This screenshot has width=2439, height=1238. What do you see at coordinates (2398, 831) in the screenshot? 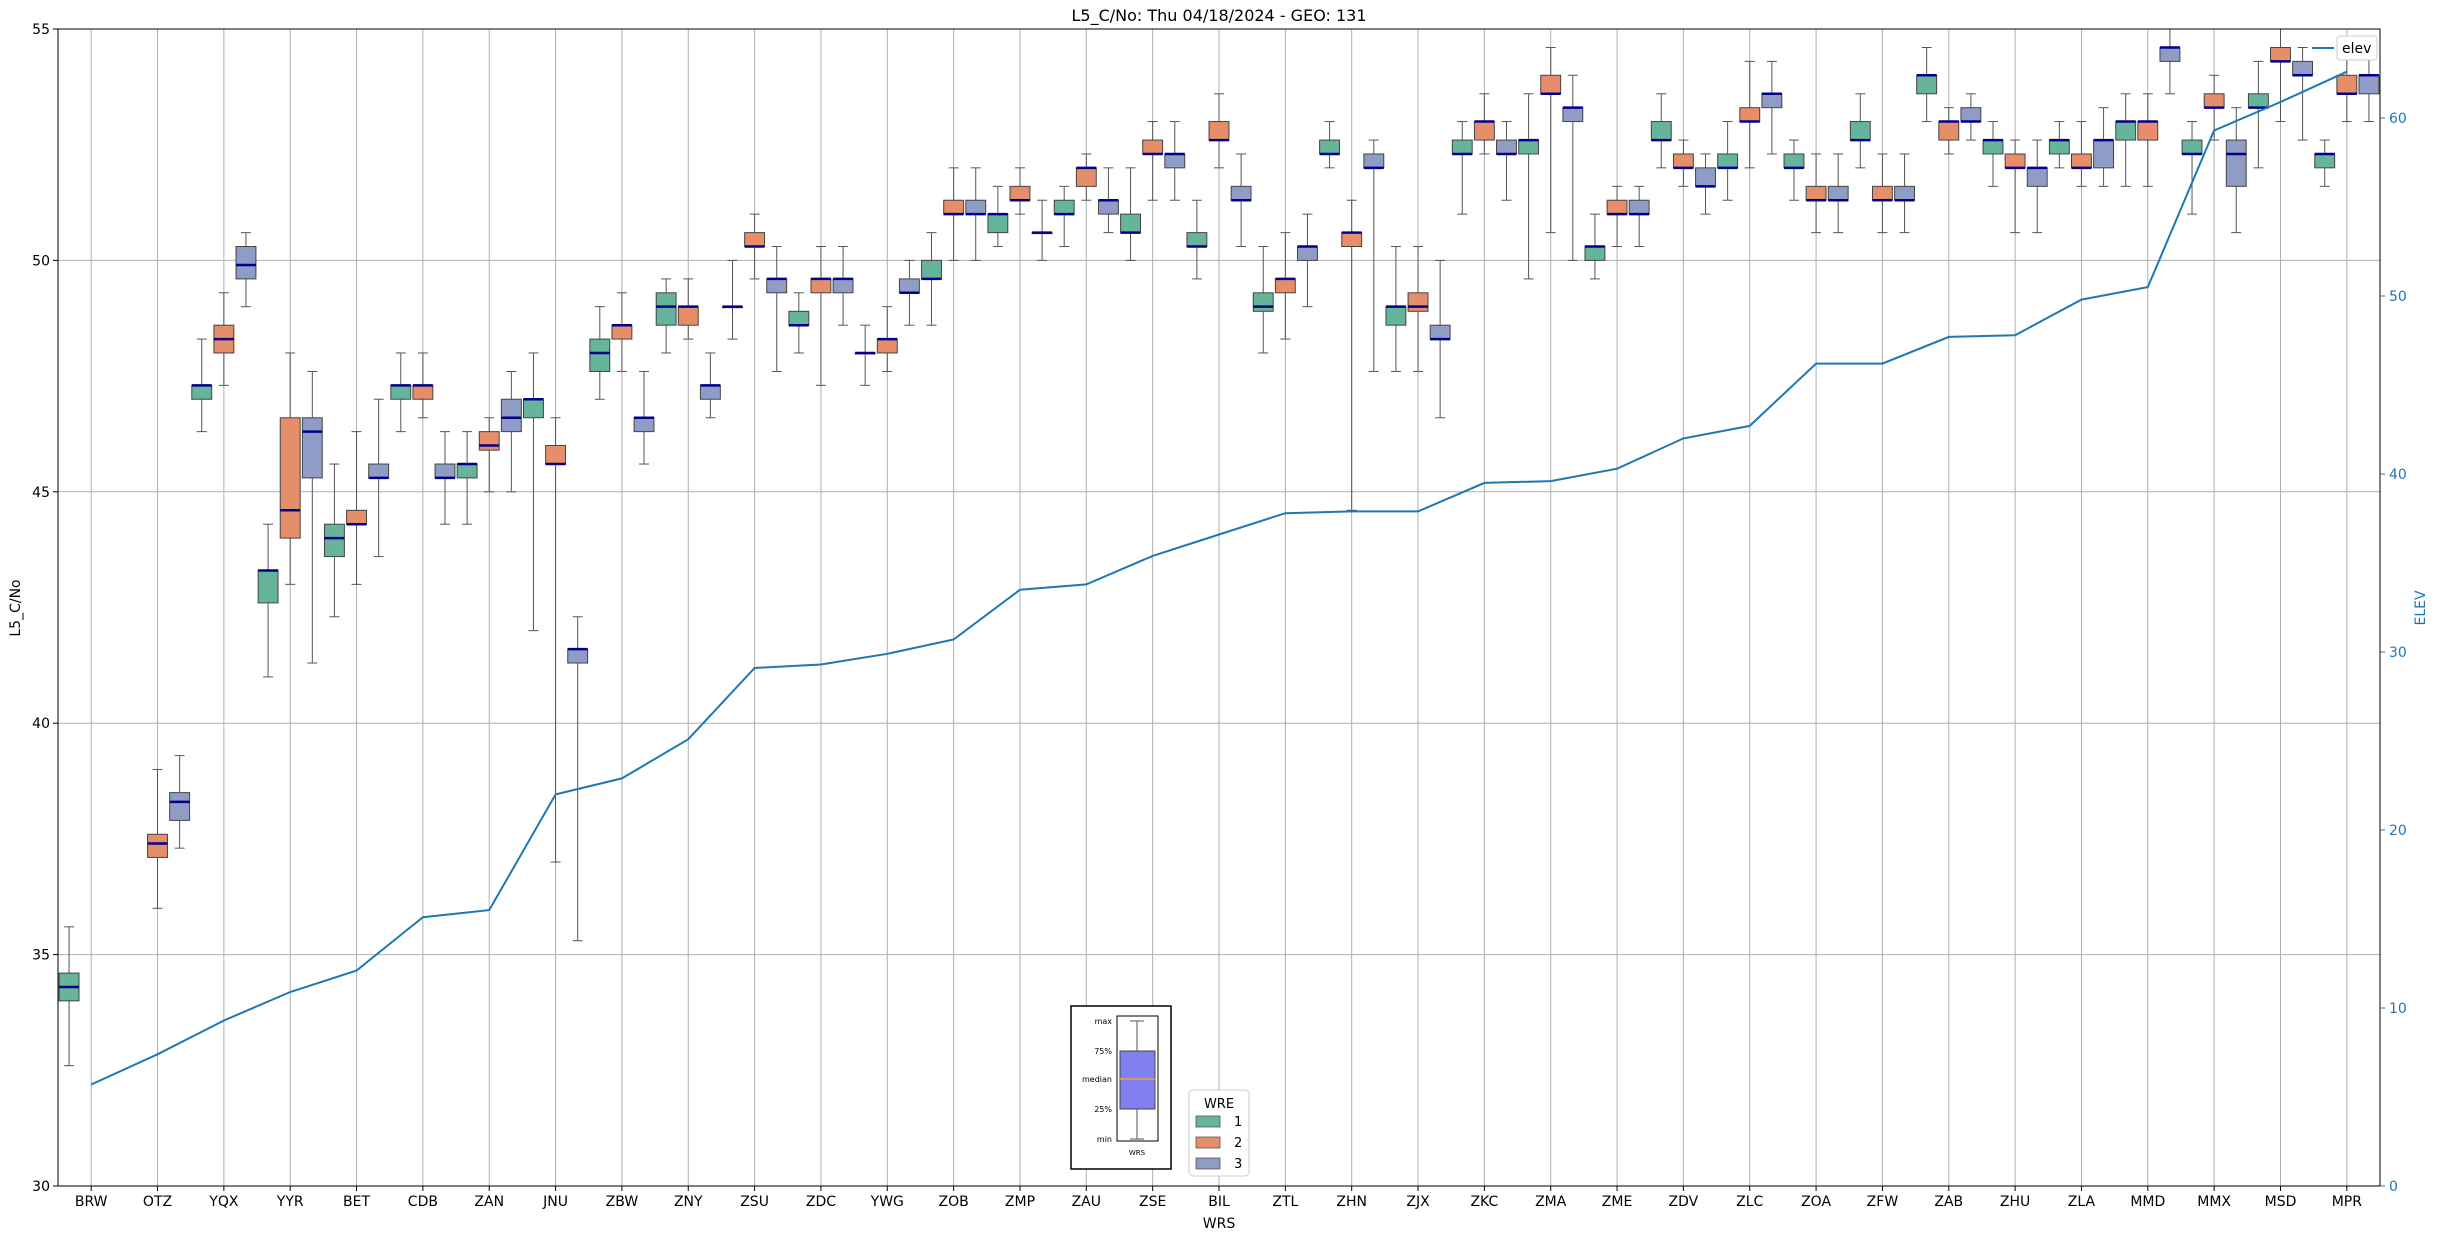
I see `y2-tick-label: 20` at bounding box center [2398, 831].